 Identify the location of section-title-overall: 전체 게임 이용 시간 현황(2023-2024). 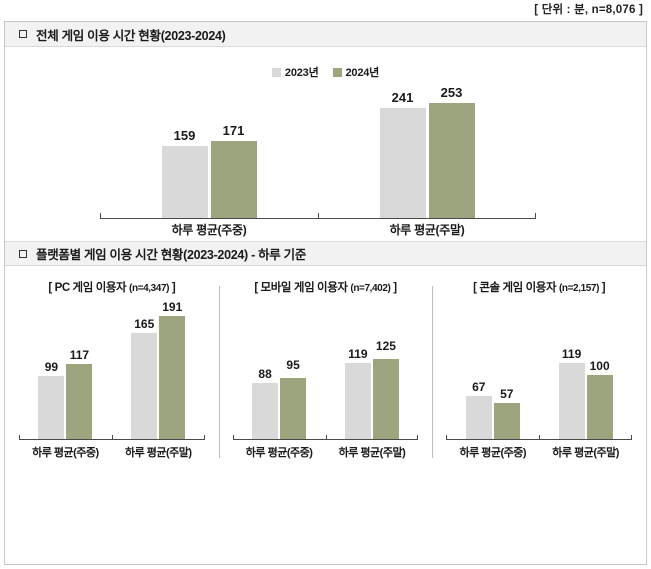
(131, 35).